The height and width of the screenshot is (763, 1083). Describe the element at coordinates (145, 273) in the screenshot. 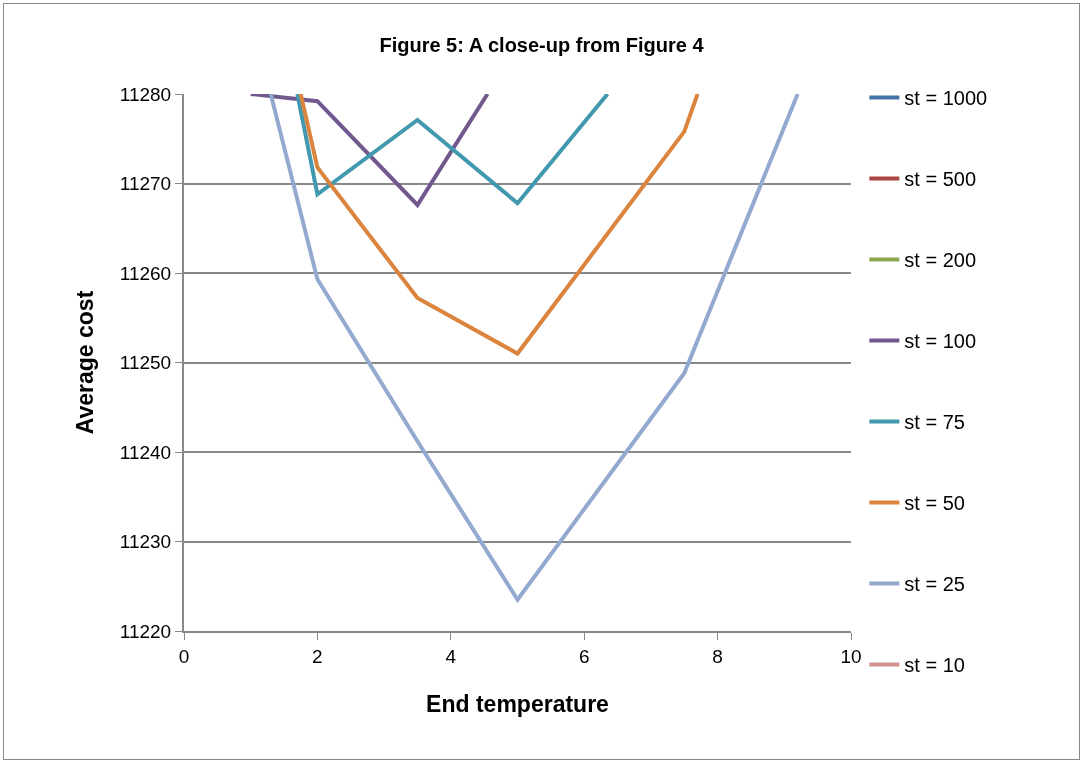

I see `y-tick-label: 11260` at that location.